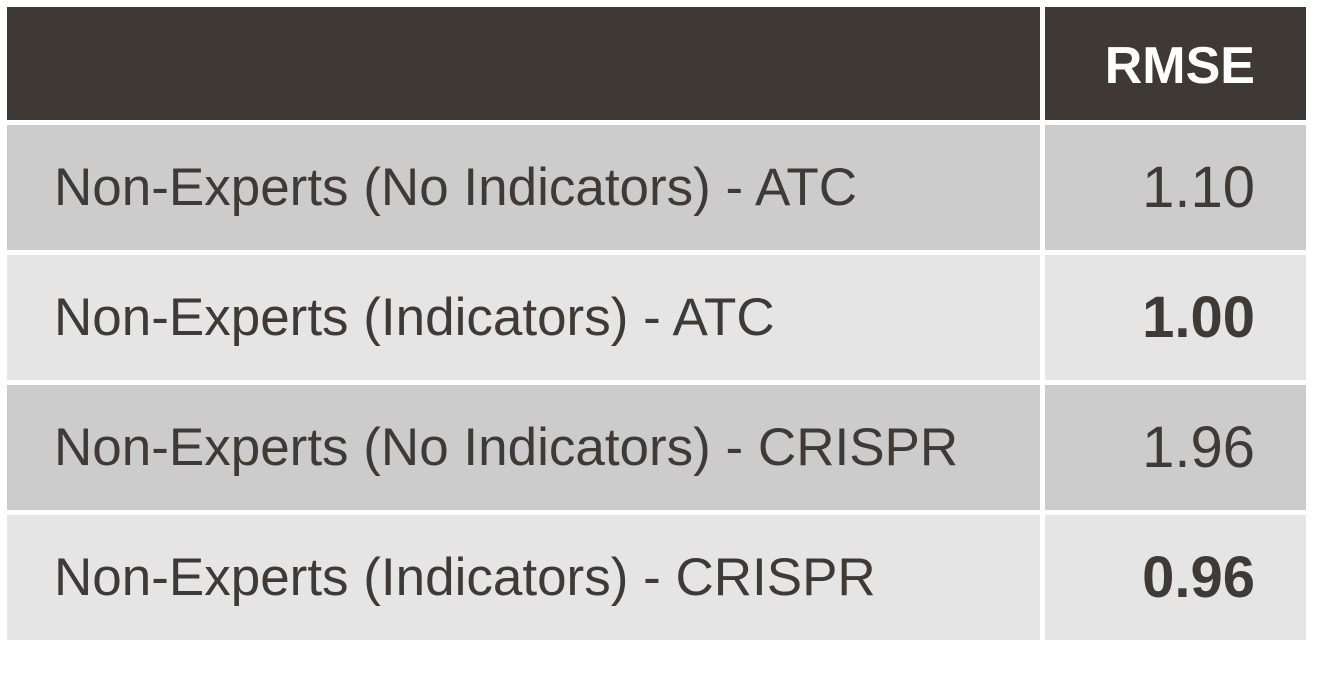 The height and width of the screenshot is (682, 1320). I want to click on row-label: Non-Experts (Indicators) - CRISPR, so click(523, 577).